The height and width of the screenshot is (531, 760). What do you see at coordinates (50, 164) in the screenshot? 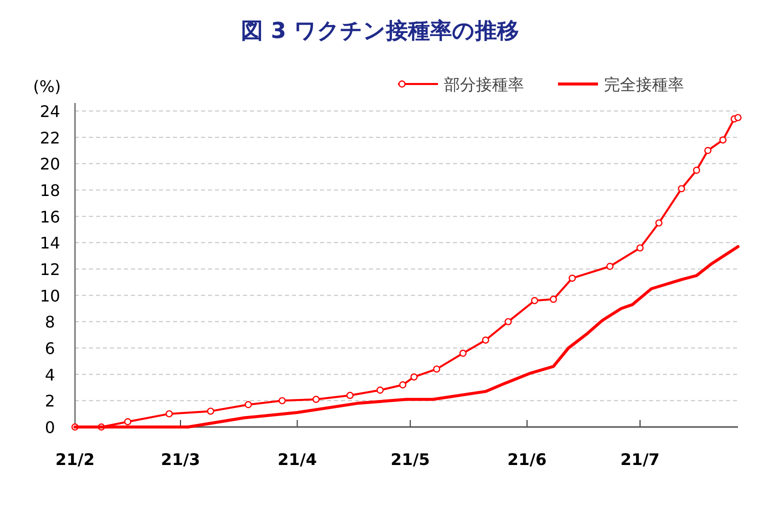
I see `y-tick-label: 20` at bounding box center [50, 164].